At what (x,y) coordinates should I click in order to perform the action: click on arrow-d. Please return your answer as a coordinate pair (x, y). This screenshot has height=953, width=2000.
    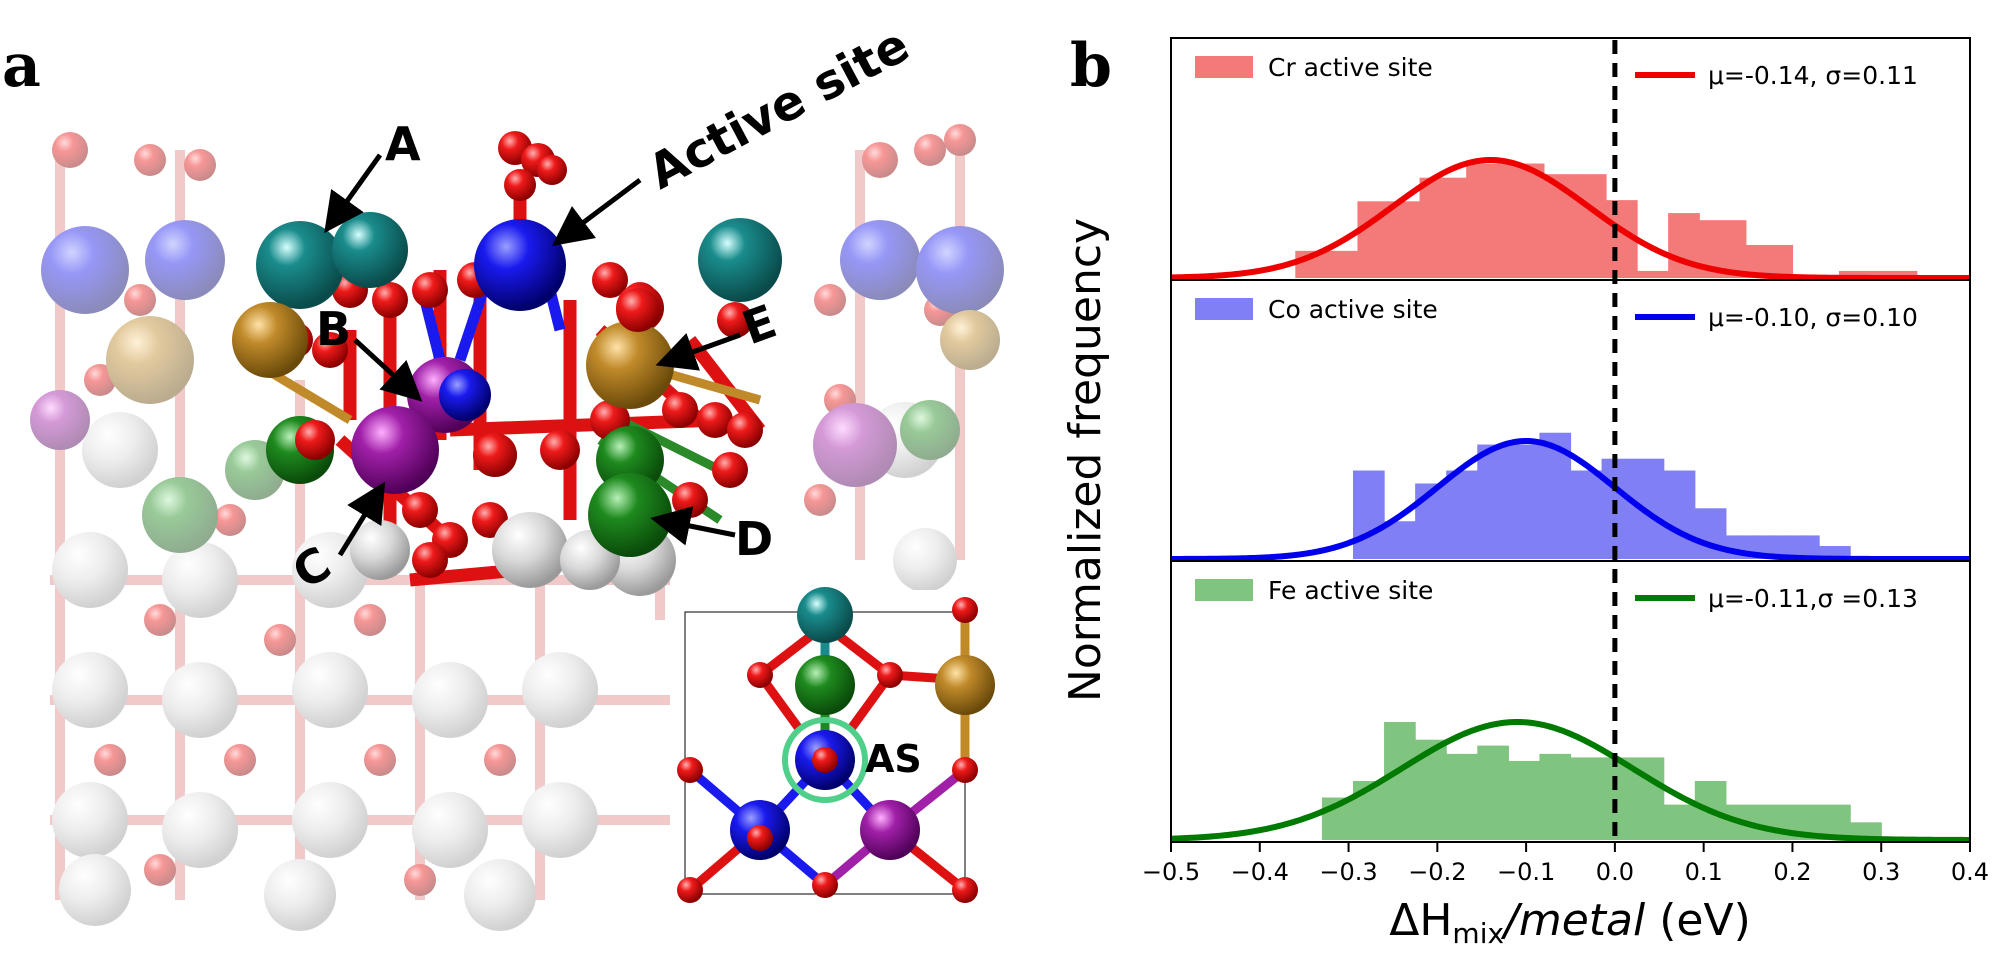
    Looking at the image, I should click on (693, 526).